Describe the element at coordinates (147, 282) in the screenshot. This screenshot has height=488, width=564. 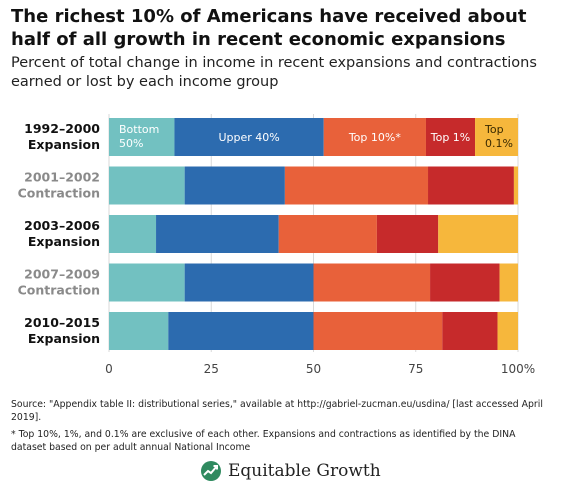
I see `bar-row3-series0` at that location.